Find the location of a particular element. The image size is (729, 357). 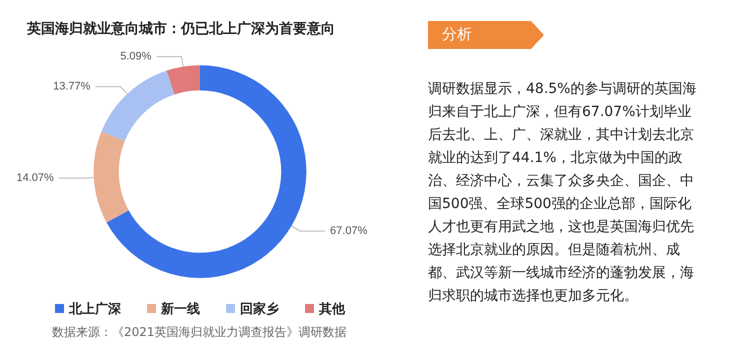

legend-label: 回家乡 is located at coordinates (259, 308).